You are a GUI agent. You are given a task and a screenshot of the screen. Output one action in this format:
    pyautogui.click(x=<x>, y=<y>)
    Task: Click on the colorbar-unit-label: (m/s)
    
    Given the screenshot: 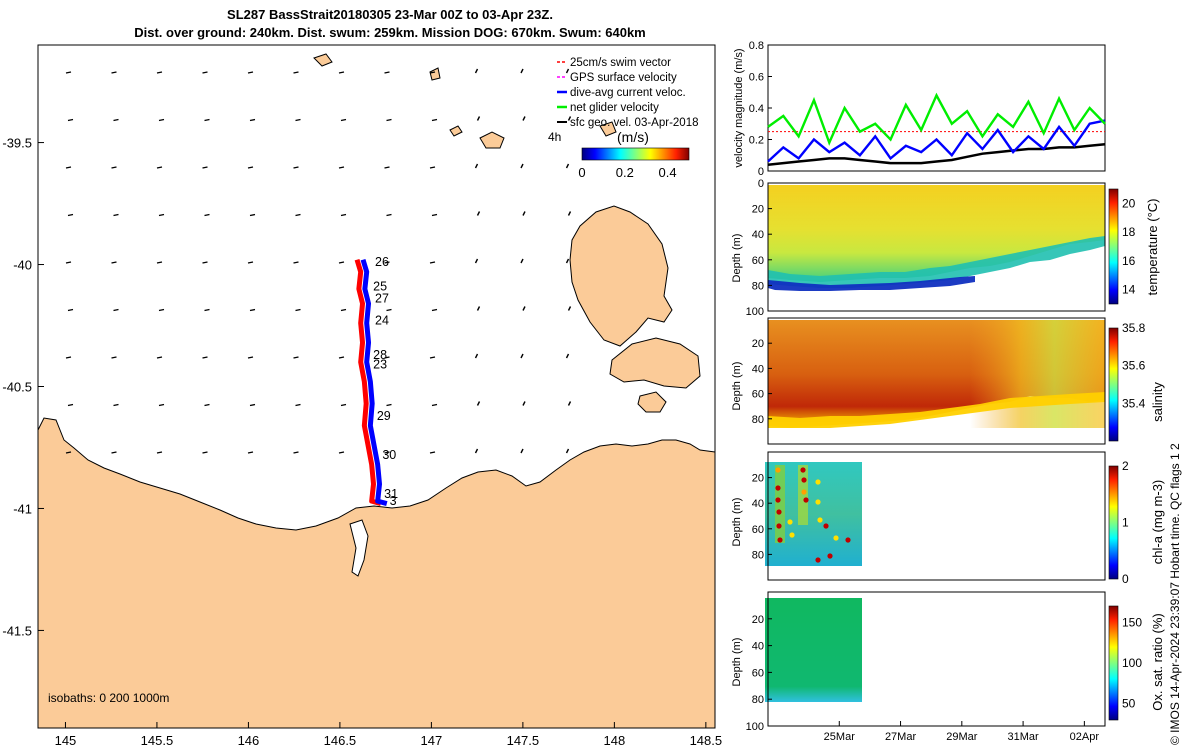 What is the action you would take?
    pyautogui.click(x=633, y=137)
    